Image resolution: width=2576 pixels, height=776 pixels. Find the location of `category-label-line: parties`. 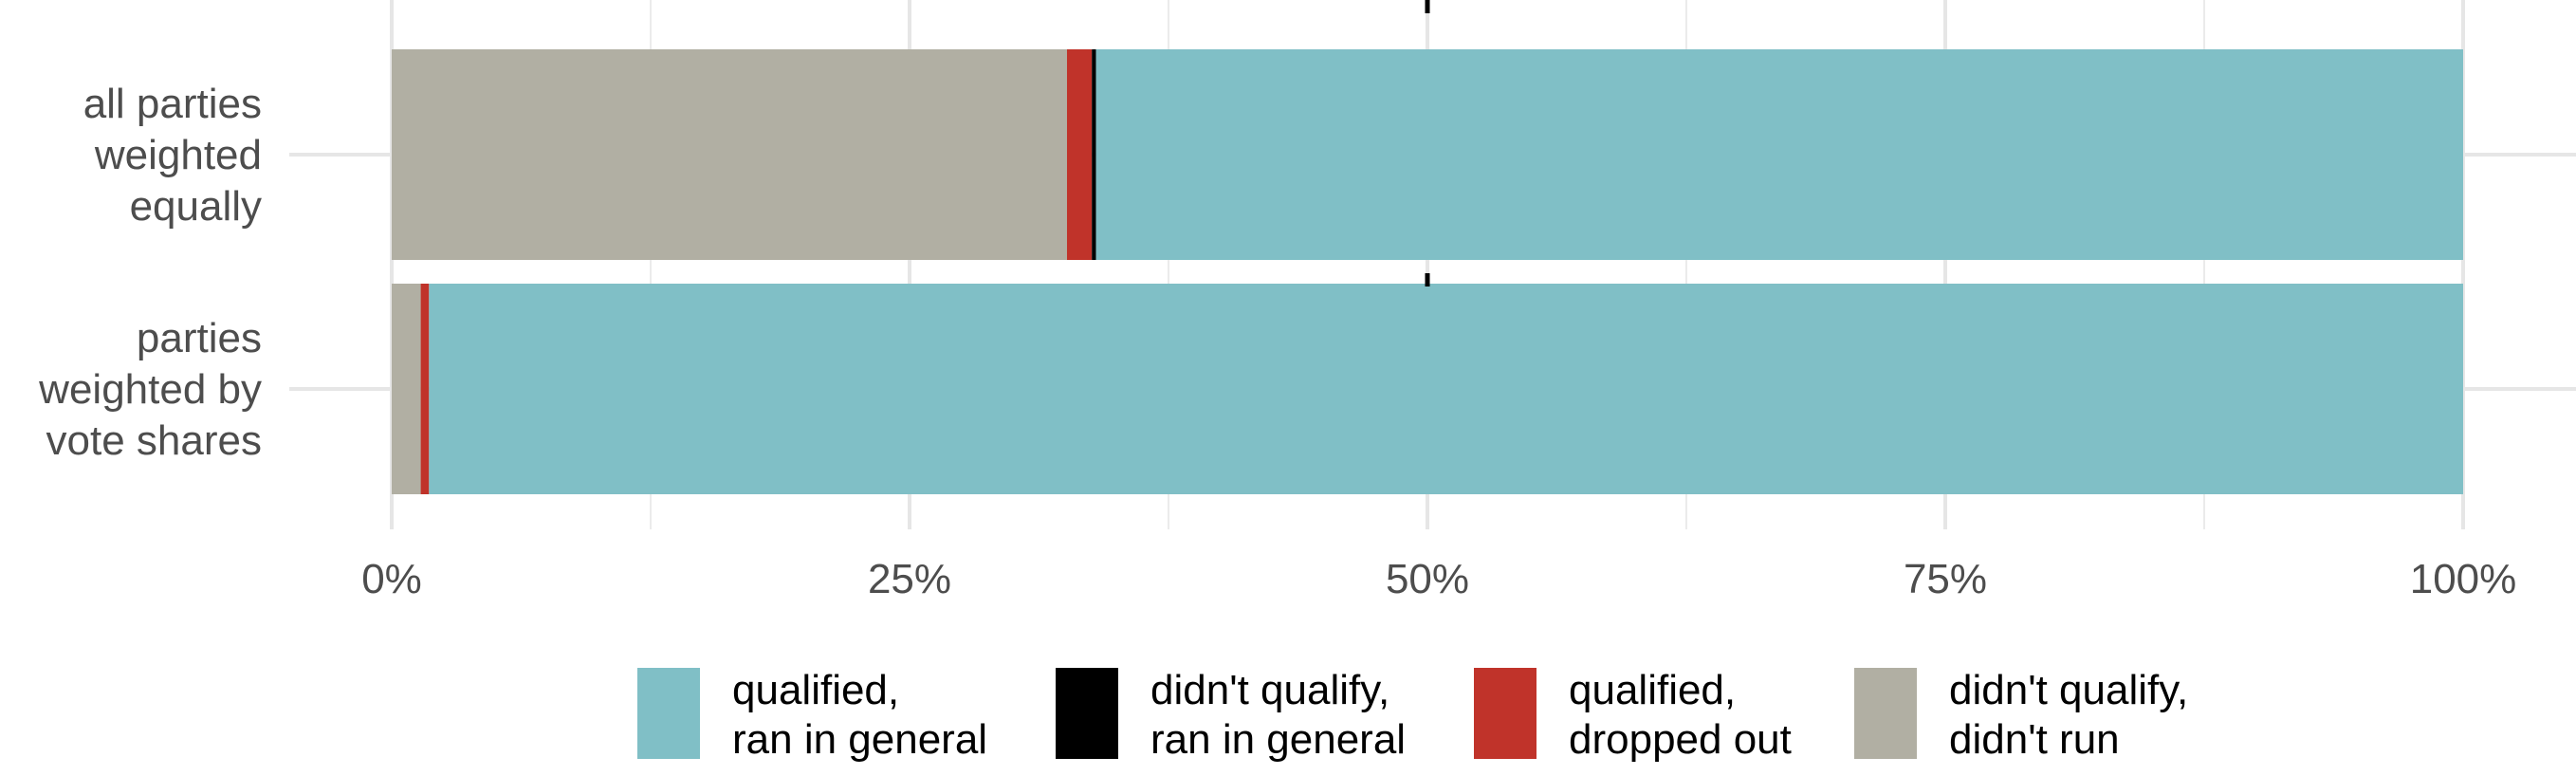

category-label-line: parties is located at coordinates (199, 338).